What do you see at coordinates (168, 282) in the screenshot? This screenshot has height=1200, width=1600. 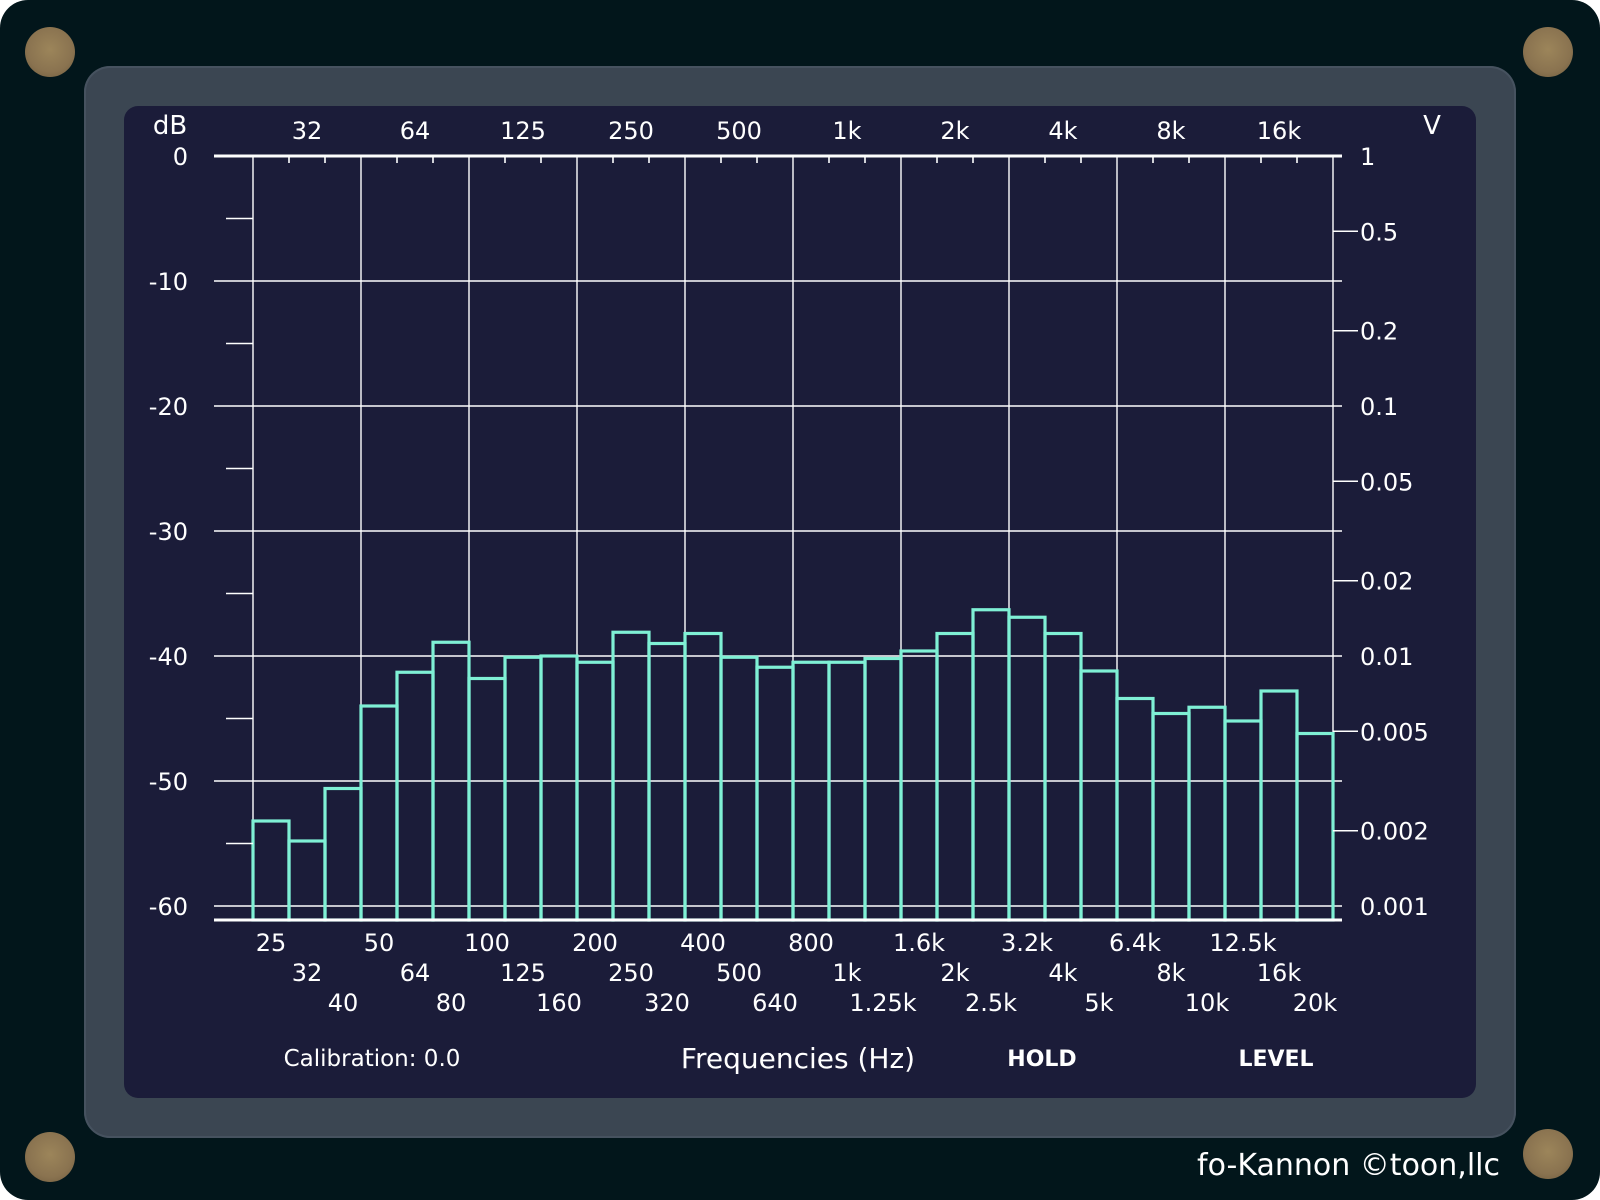 I see `db-tick-label: -10` at bounding box center [168, 282].